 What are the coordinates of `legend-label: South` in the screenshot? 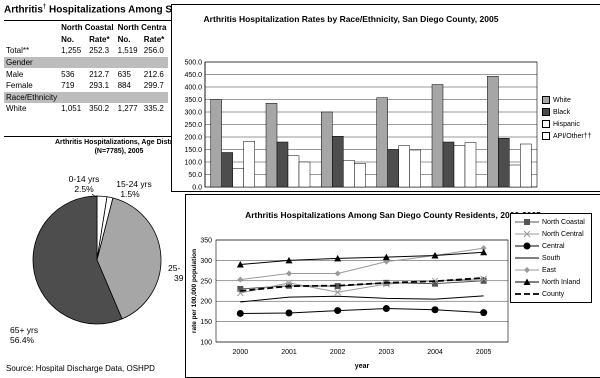 It's located at (551, 258).